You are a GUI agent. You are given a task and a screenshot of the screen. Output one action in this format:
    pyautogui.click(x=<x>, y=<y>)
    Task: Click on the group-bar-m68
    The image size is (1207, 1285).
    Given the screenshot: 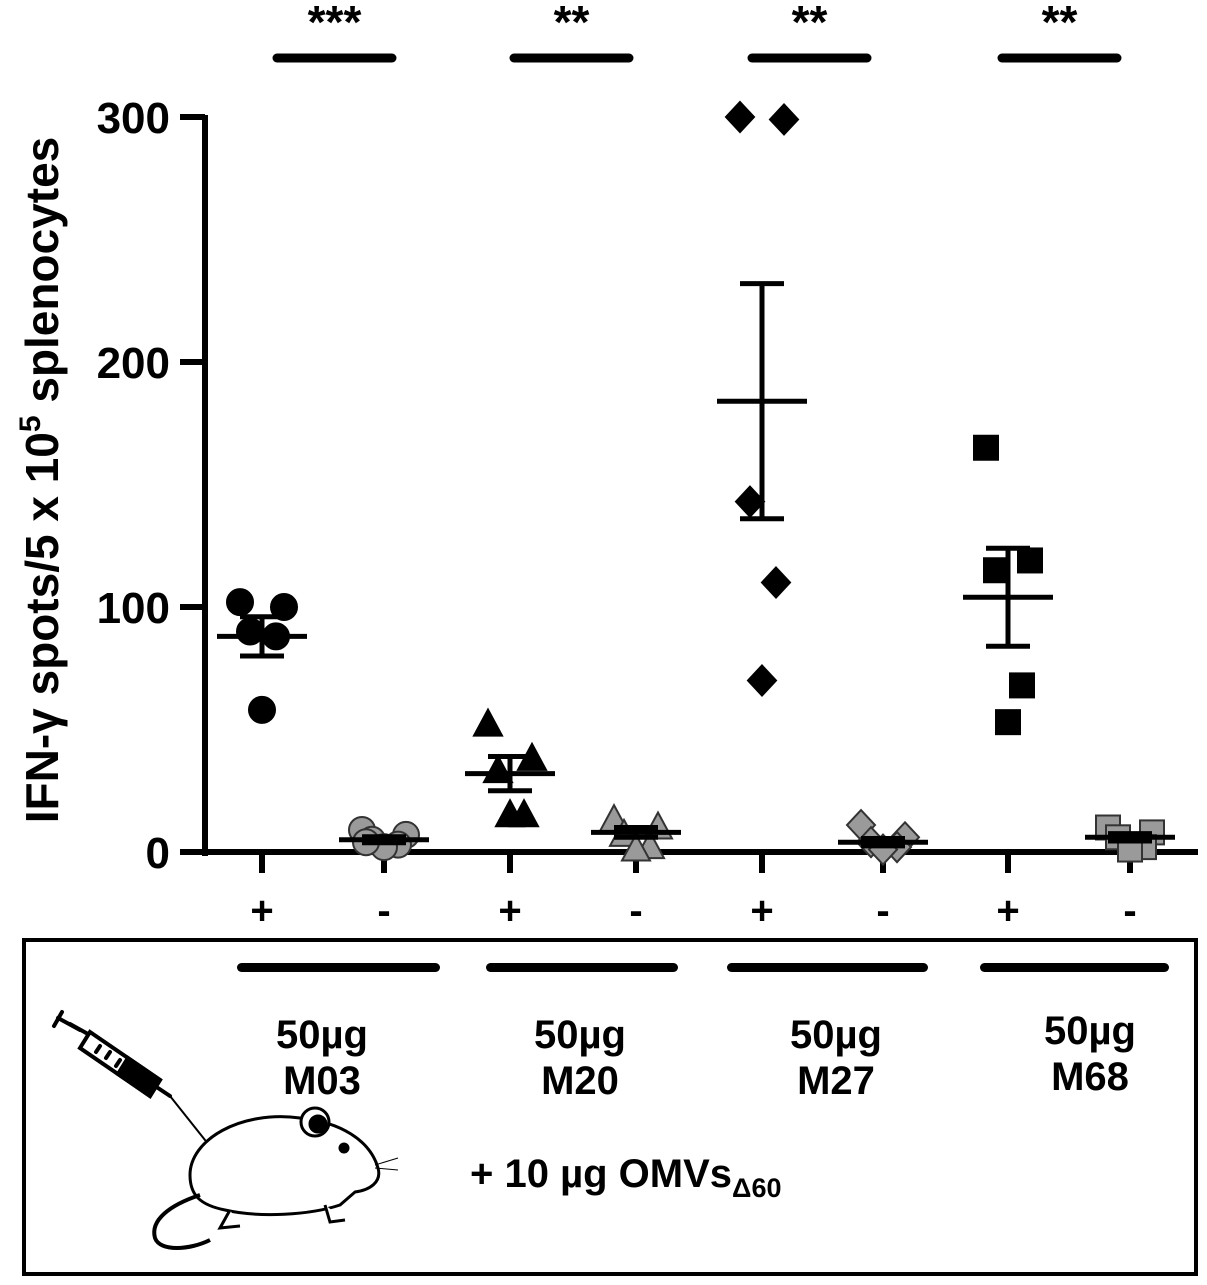 What is the action you would take?
    pyautogui.click(x=1074, y=967)
    